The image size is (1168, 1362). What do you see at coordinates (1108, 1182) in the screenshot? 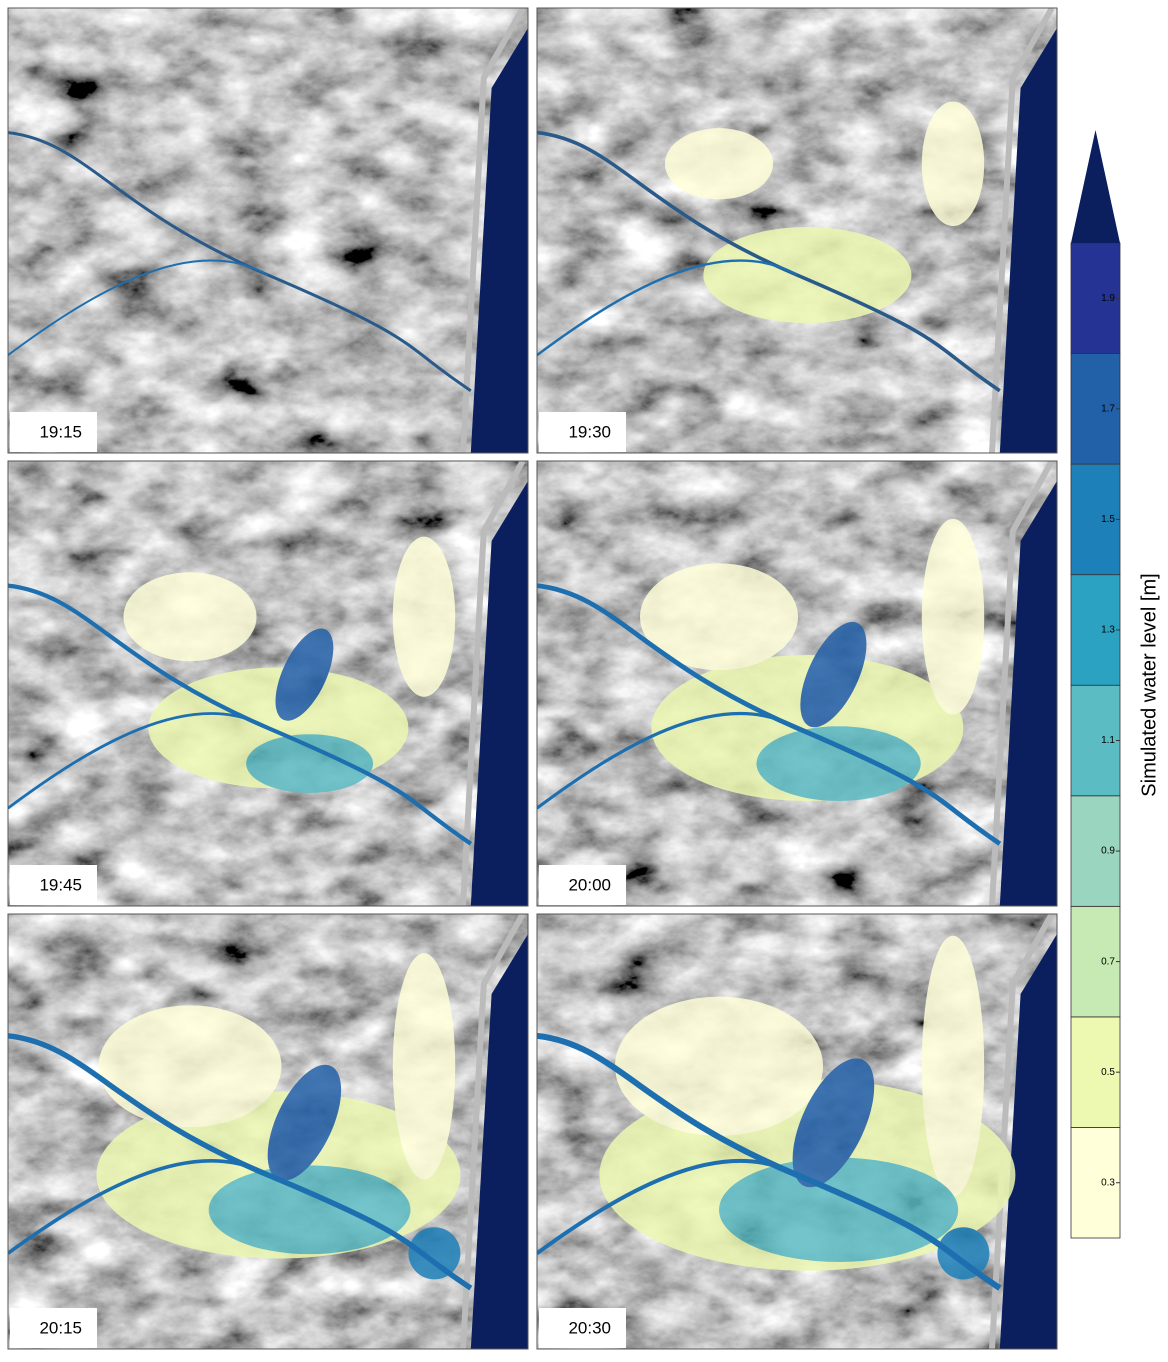
I see `colorbar-tick-label: 0.3` at bounding box center [1108, 1182].